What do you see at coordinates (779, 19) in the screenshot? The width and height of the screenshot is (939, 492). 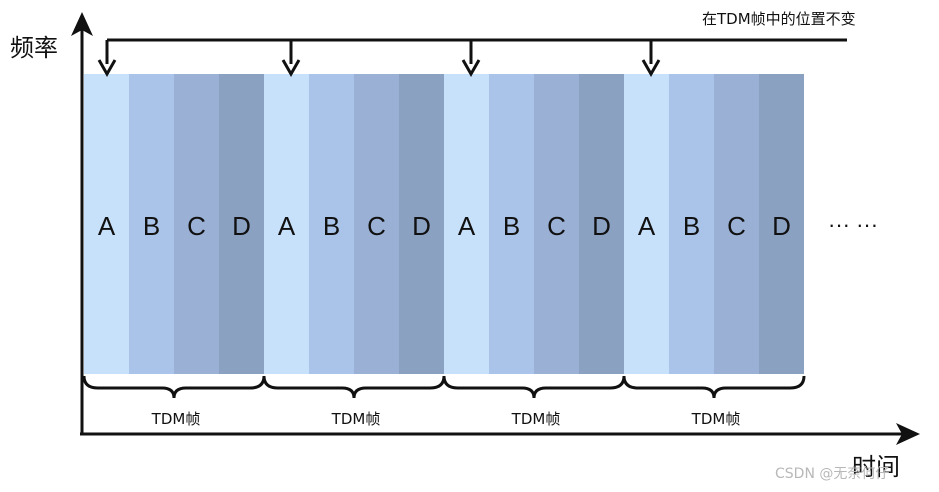 I see `position-note: 在TDM帧中的位置不变` at bounding box center [779, 19].